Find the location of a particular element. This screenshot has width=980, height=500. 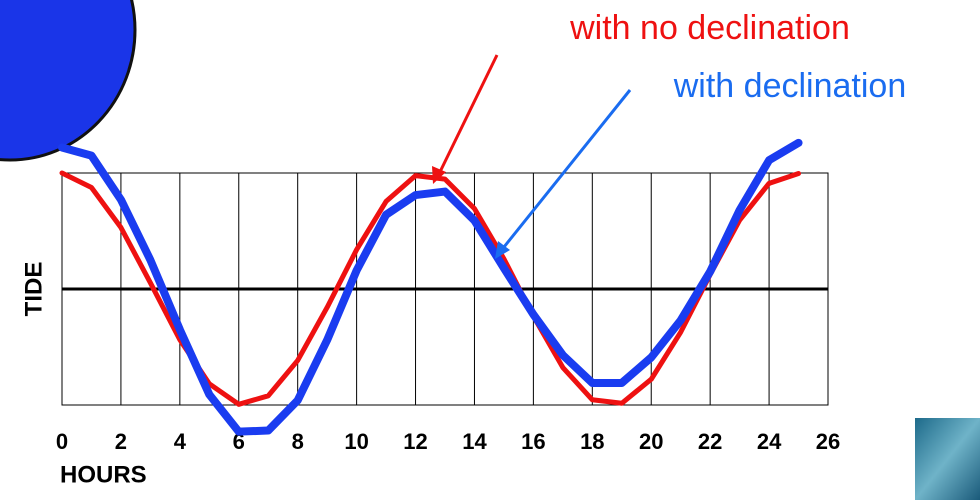

x-tick-label: 20 is located at coordinates (651, 441).